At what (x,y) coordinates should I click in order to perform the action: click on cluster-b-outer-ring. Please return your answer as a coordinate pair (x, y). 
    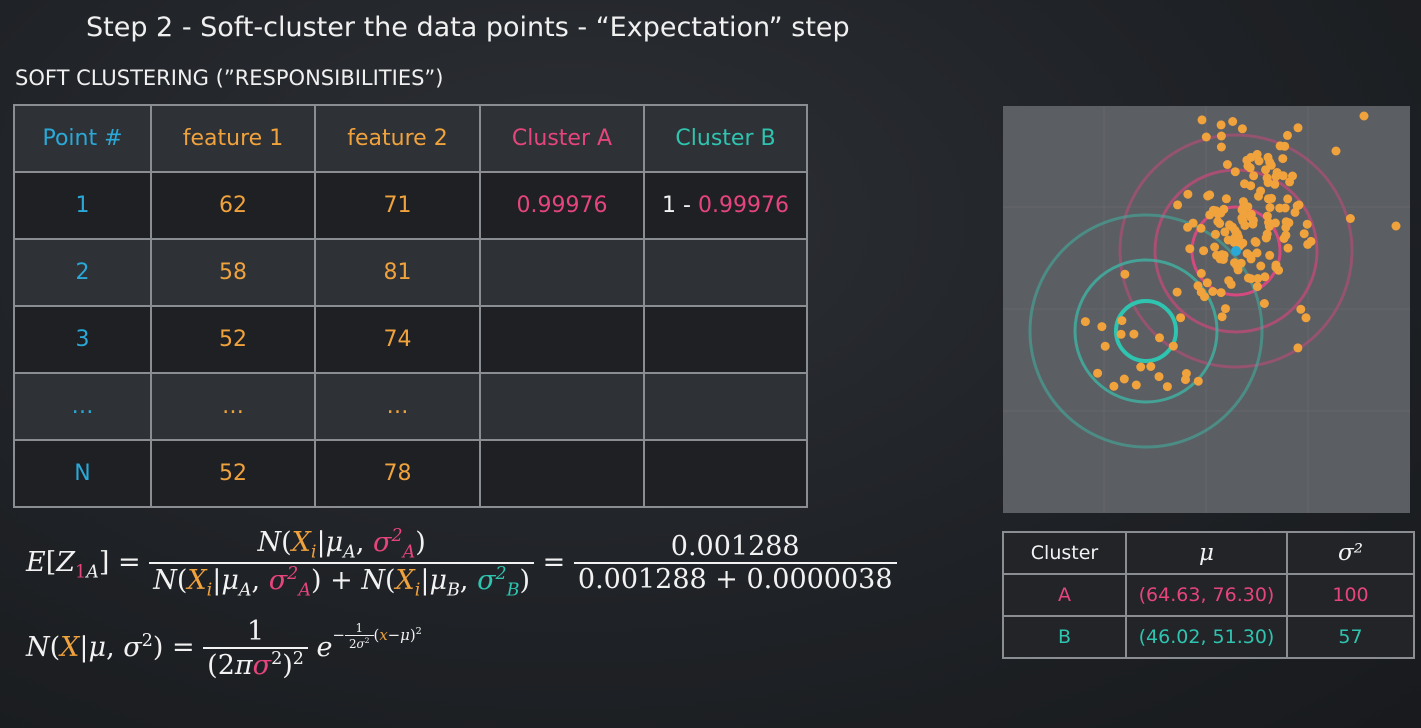
    Looking at the image, I should click on (1146, 331).